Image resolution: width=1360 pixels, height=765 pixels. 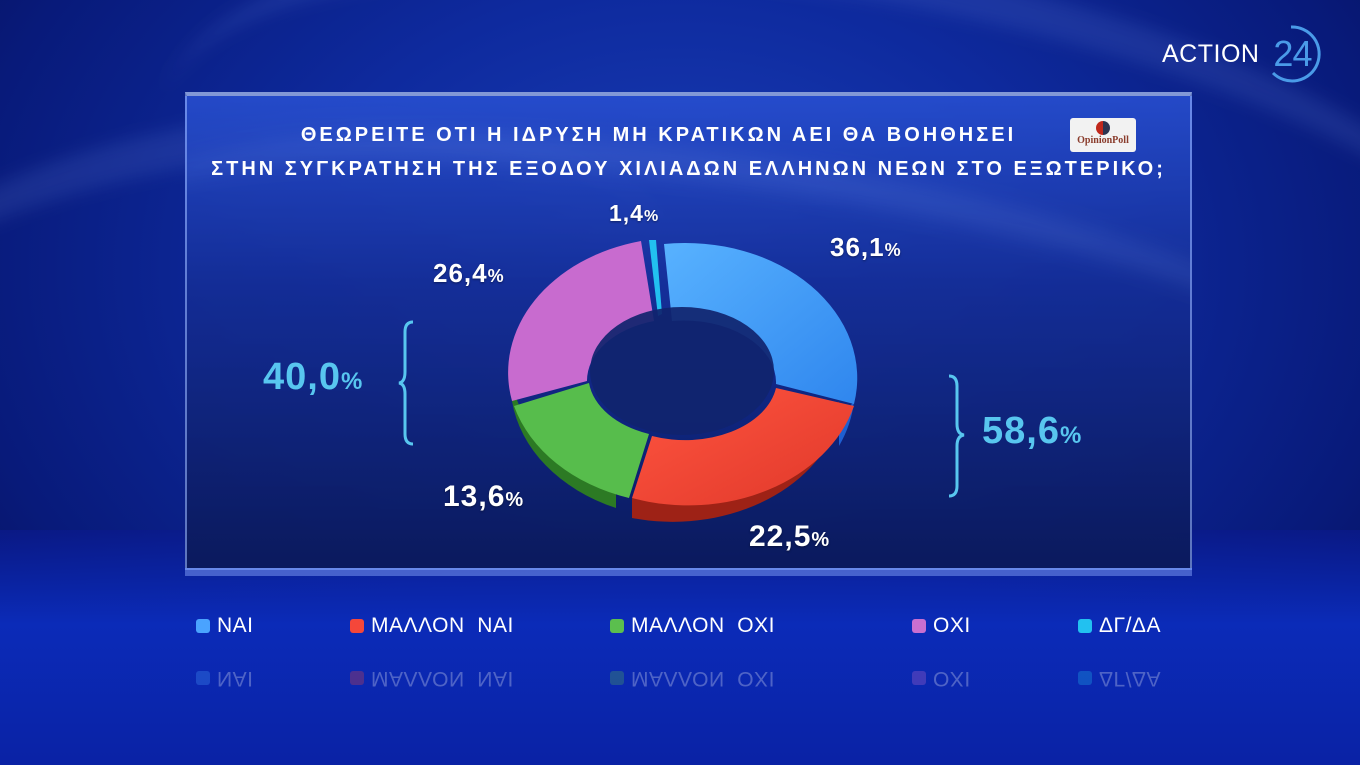 What do you see at coordinates (682, 371) in the screenshot?
I see `donut-hole` at bounding box center [682, 371].